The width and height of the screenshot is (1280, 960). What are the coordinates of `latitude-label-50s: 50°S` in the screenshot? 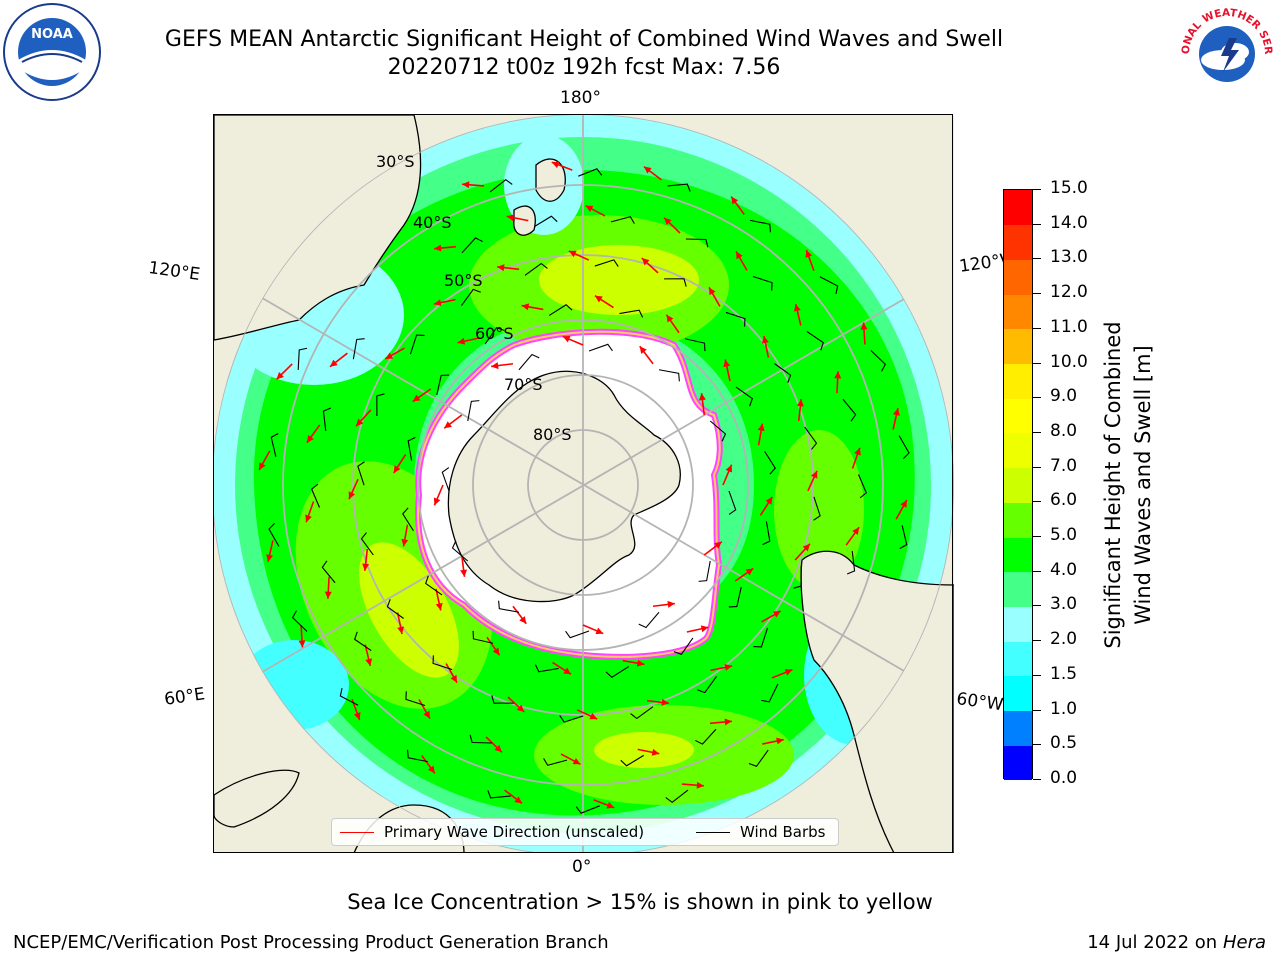 It's located at (463, 280).